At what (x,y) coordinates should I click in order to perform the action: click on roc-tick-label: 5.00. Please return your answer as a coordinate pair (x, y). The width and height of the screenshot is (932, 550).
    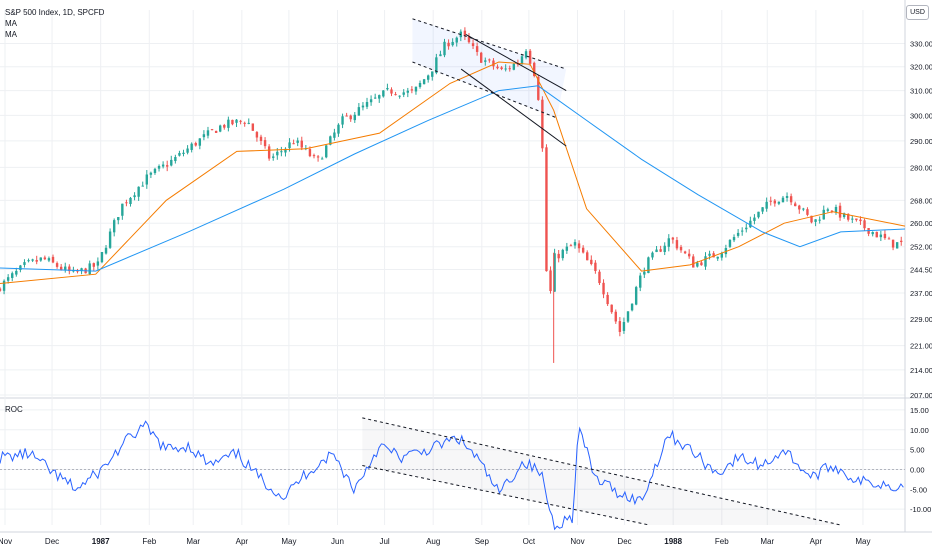
    Looking at the image, I should click on (917, 450).